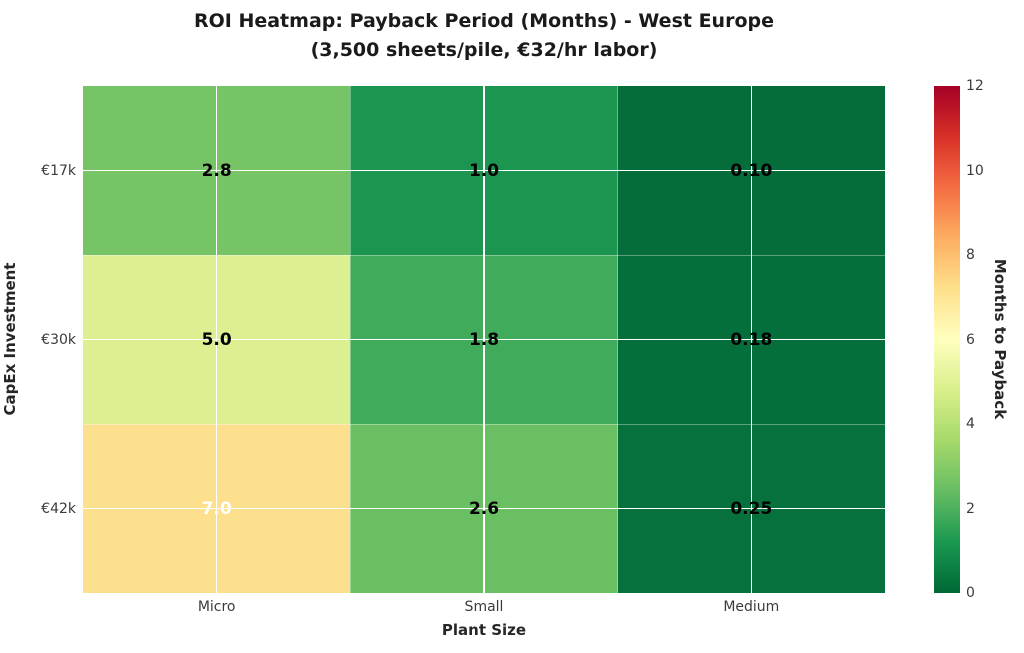 This screenshot has width=1024, height=653. I want to click on cell-value-label: 5.0, so click(216, 339).